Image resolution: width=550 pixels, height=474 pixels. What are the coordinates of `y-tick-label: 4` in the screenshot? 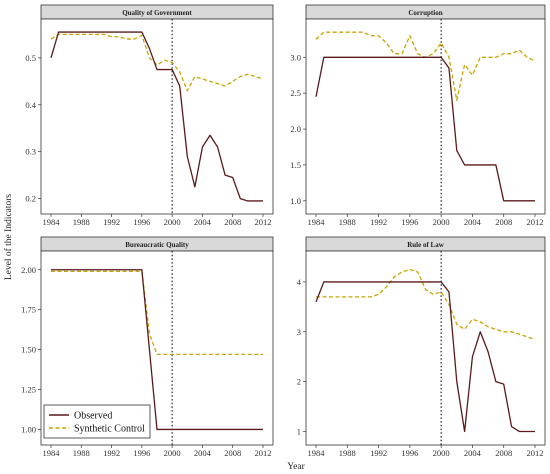 It's located at (299, 282).